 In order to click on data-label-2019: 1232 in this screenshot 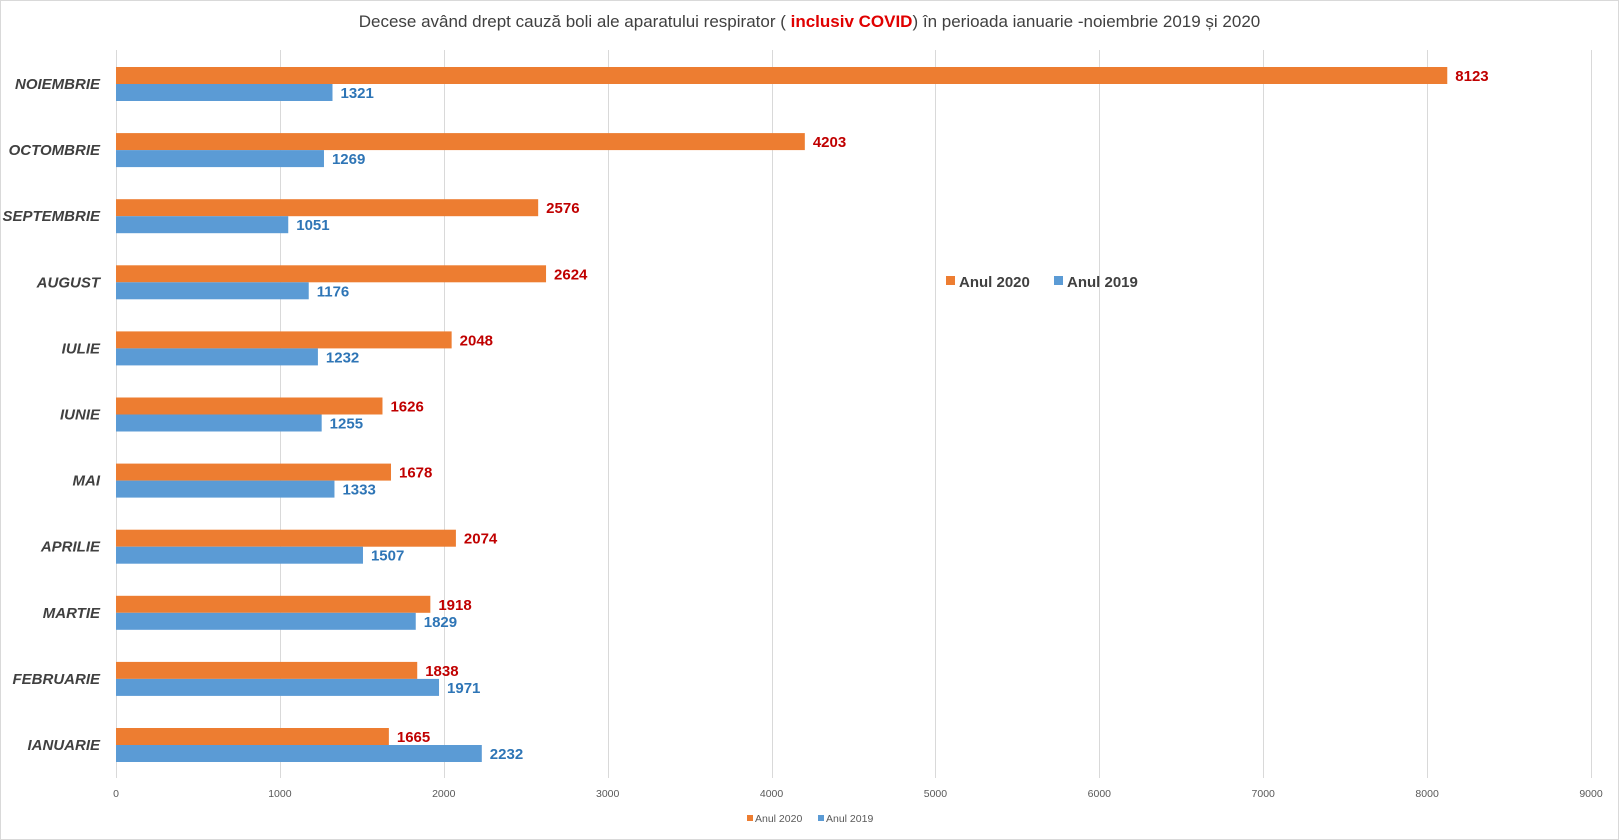, I will do `click(342, 357)`.